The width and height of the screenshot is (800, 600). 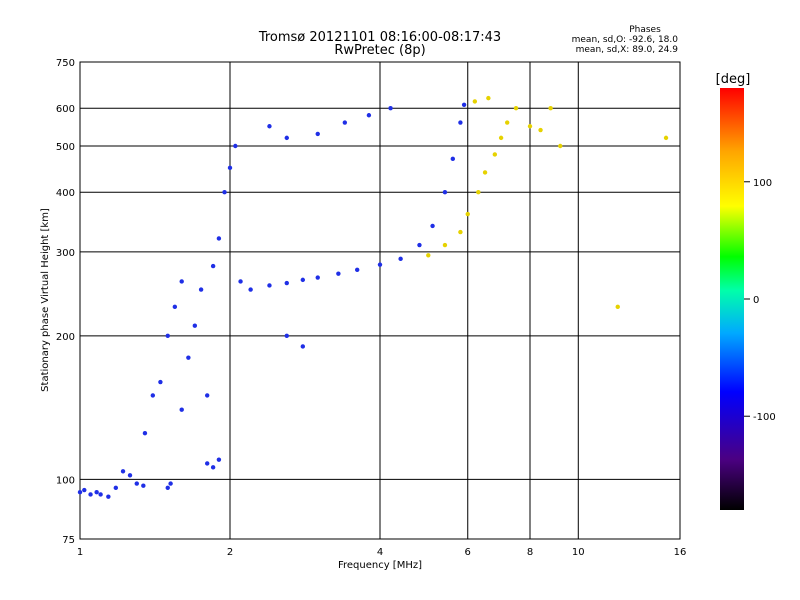 What do you see at coordinates (764, 417) in the screenshot?
I see `colorbar-tick-label: -100` at bounding box center [764, 417].